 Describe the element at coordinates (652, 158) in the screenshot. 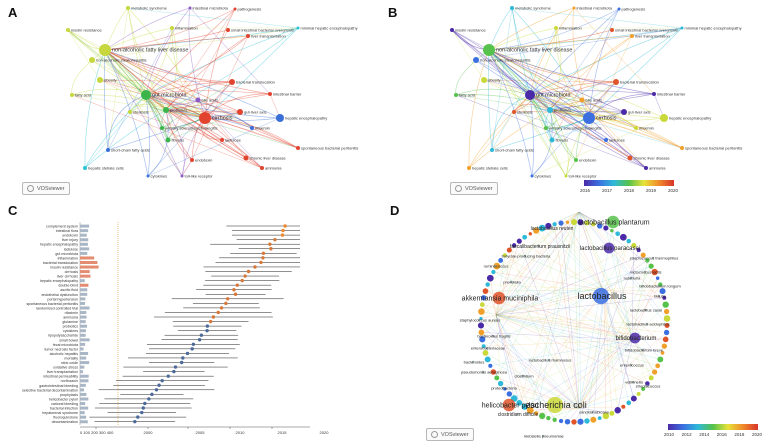

I see `network-b-node-label: chronic liver disease` at that location.